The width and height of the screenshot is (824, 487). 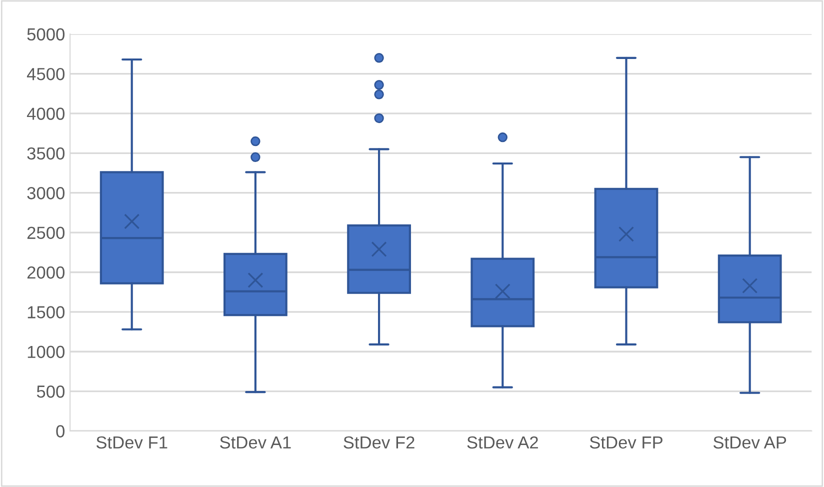 I want to click on x-tick-label: StDev F1, so click(x=132, y=442).